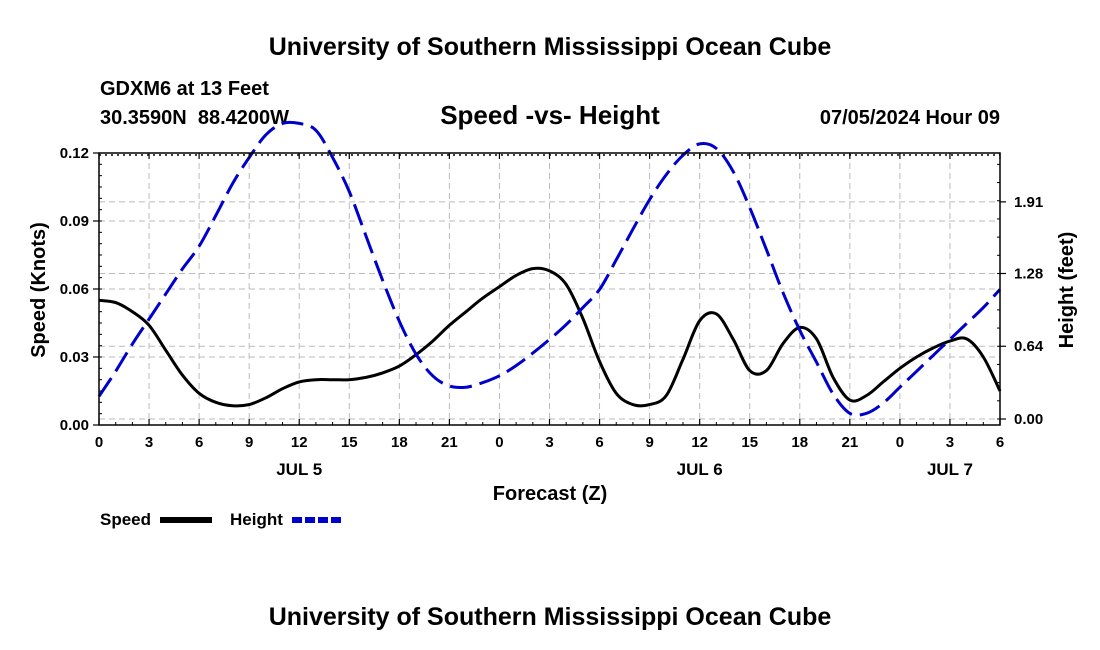 Image resolution: width=1100 pixels, height=650 pixels. I want to click on day-label: JUL 6, so click(700, 469).